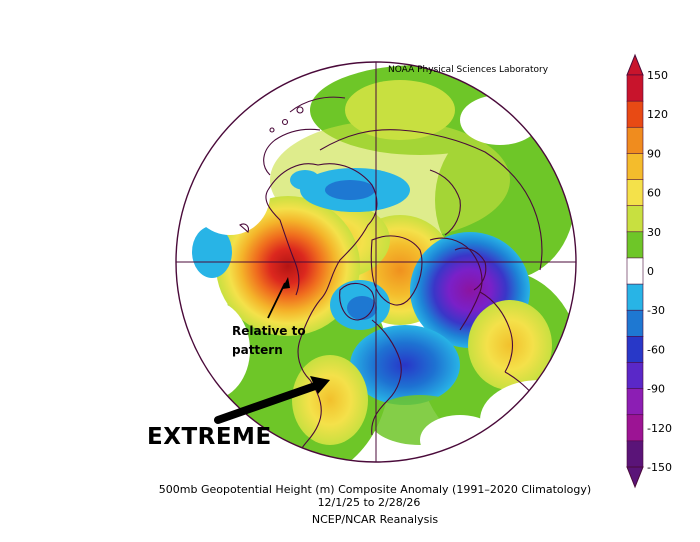  What do you see at coordinates (659, 428) in the screenshot?
I see `colorbar-label: -120` at bounding box center [659, 428].